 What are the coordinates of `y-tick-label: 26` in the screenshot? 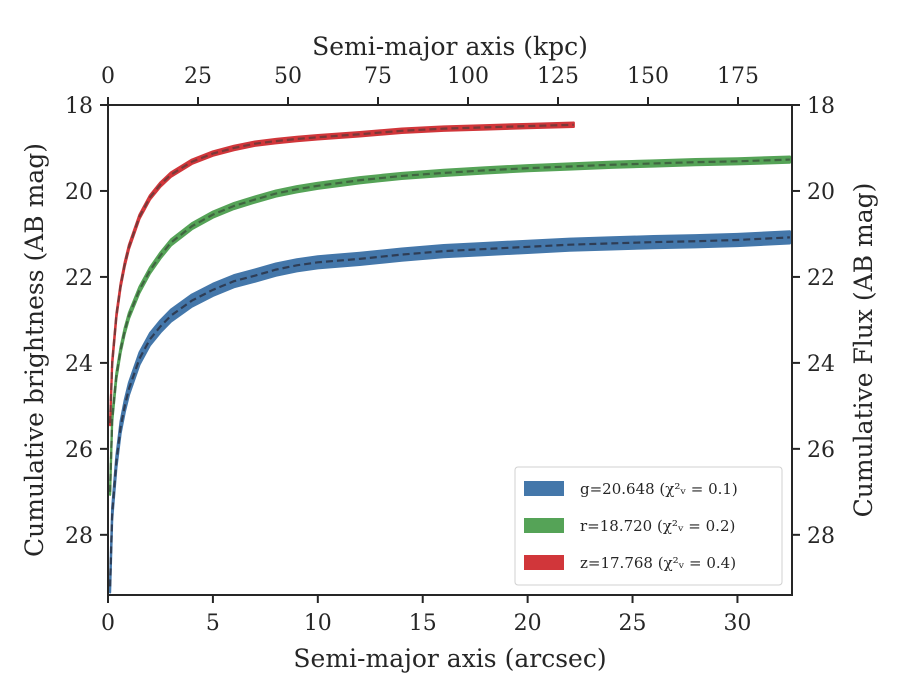 It's located at (79, 450).